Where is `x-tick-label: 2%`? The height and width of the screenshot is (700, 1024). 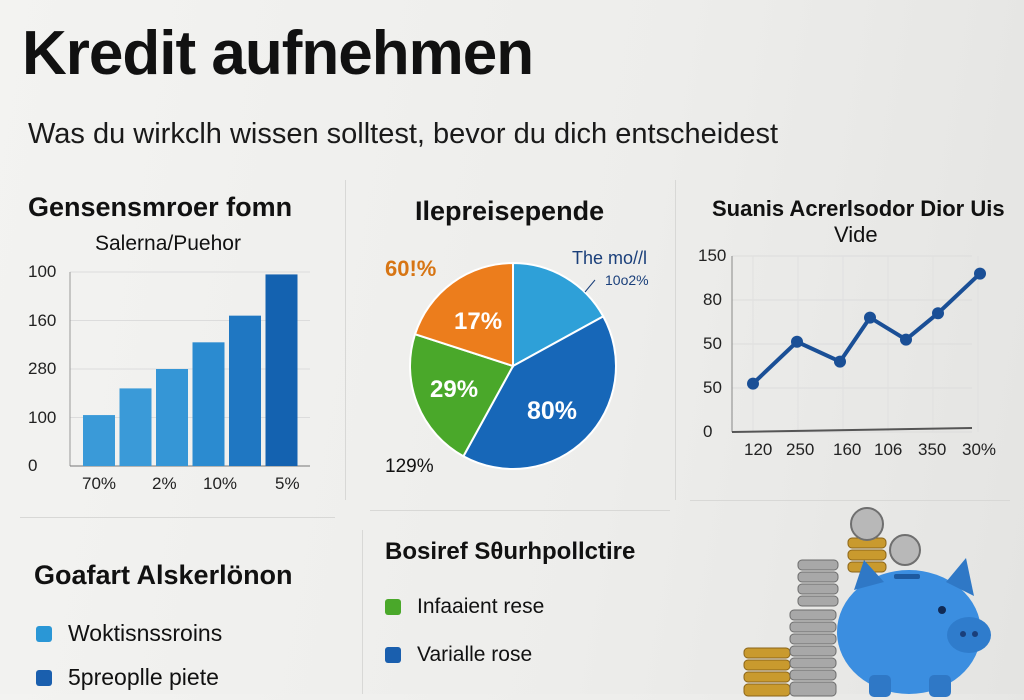
x-tick-label: 2% is located at coordinates (164, 483).